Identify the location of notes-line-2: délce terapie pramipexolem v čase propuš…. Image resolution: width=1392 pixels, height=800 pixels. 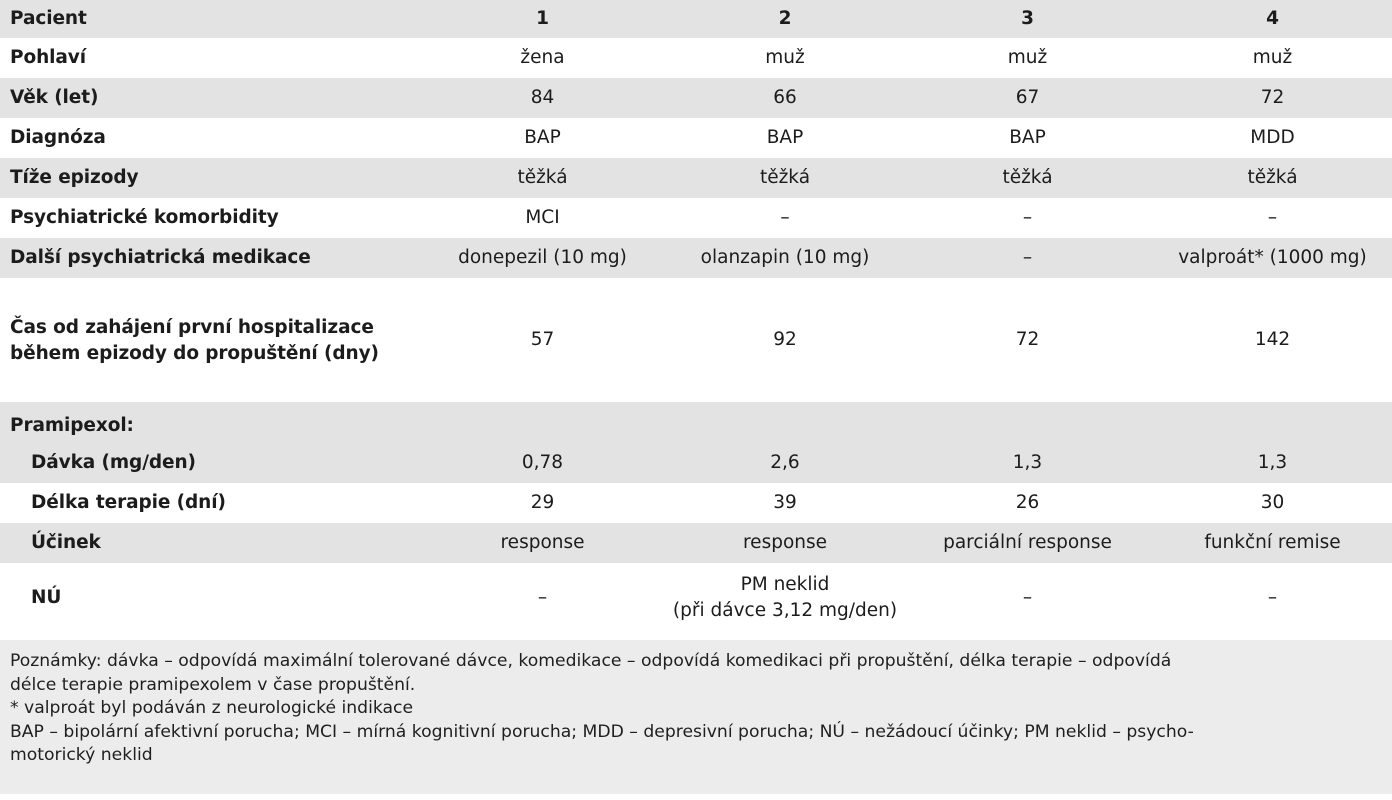
(213, 684).